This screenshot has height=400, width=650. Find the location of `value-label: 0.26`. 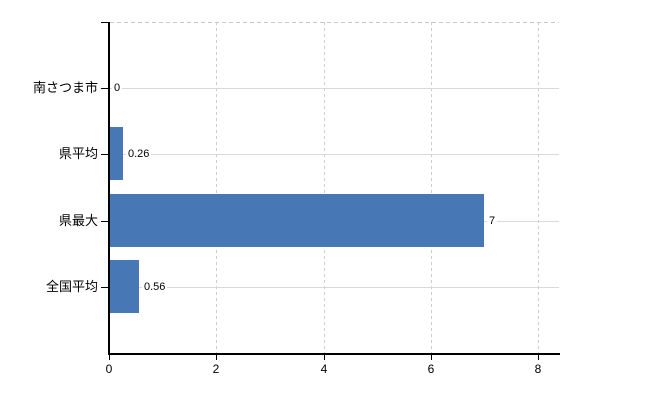

value-label: 0.26 is located at coordinates (139, 154).